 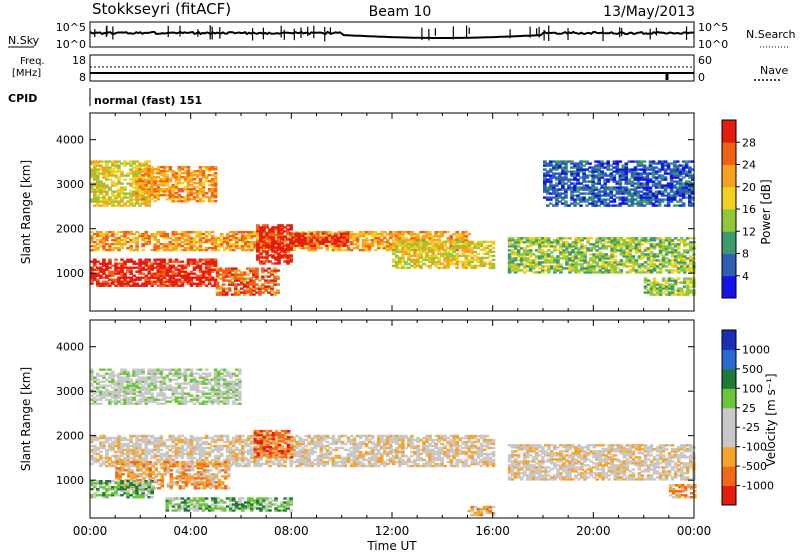 I want to click on colorbar-tick-label: 28, so click(x=749, y=142).